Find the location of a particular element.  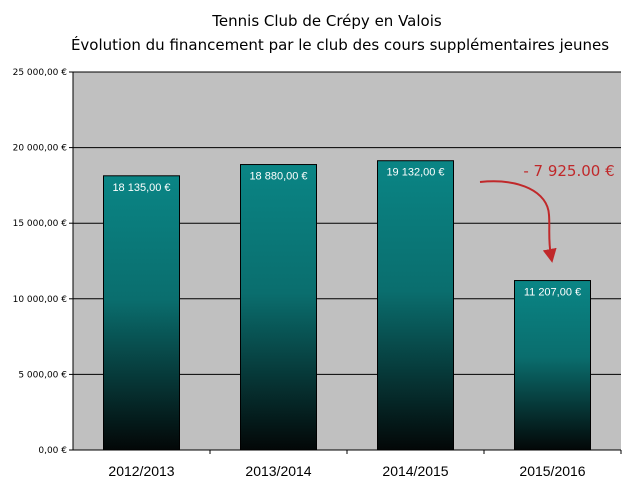

y-tick-label: 10 000,00 € is located at coordinates (40, 300).